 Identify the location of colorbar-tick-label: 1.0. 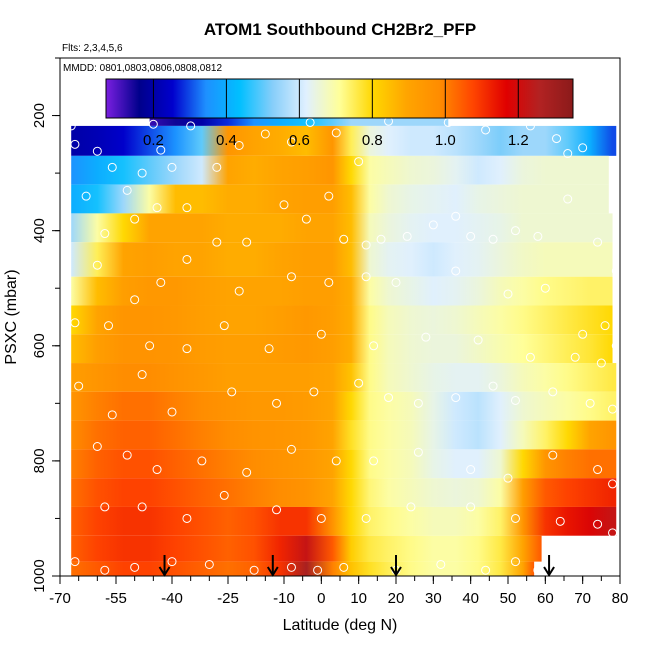
(445, 140).